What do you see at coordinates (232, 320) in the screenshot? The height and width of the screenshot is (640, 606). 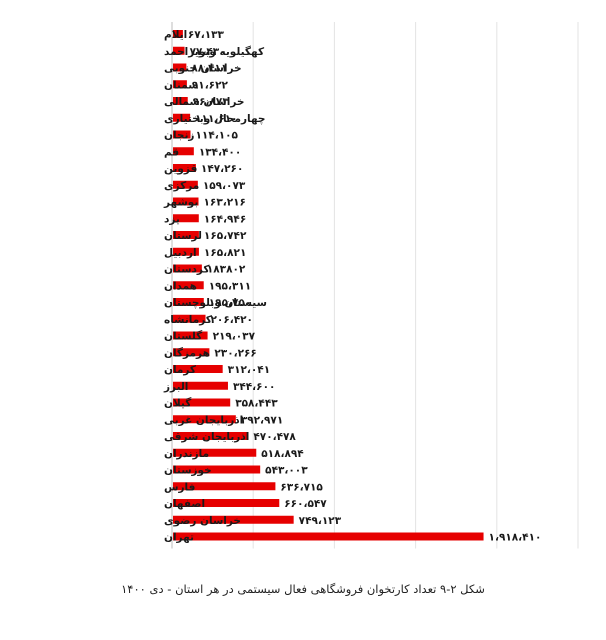 I see `value-label-17: ۲۰۶،۴۲۰` at bounding box center [232, 320].